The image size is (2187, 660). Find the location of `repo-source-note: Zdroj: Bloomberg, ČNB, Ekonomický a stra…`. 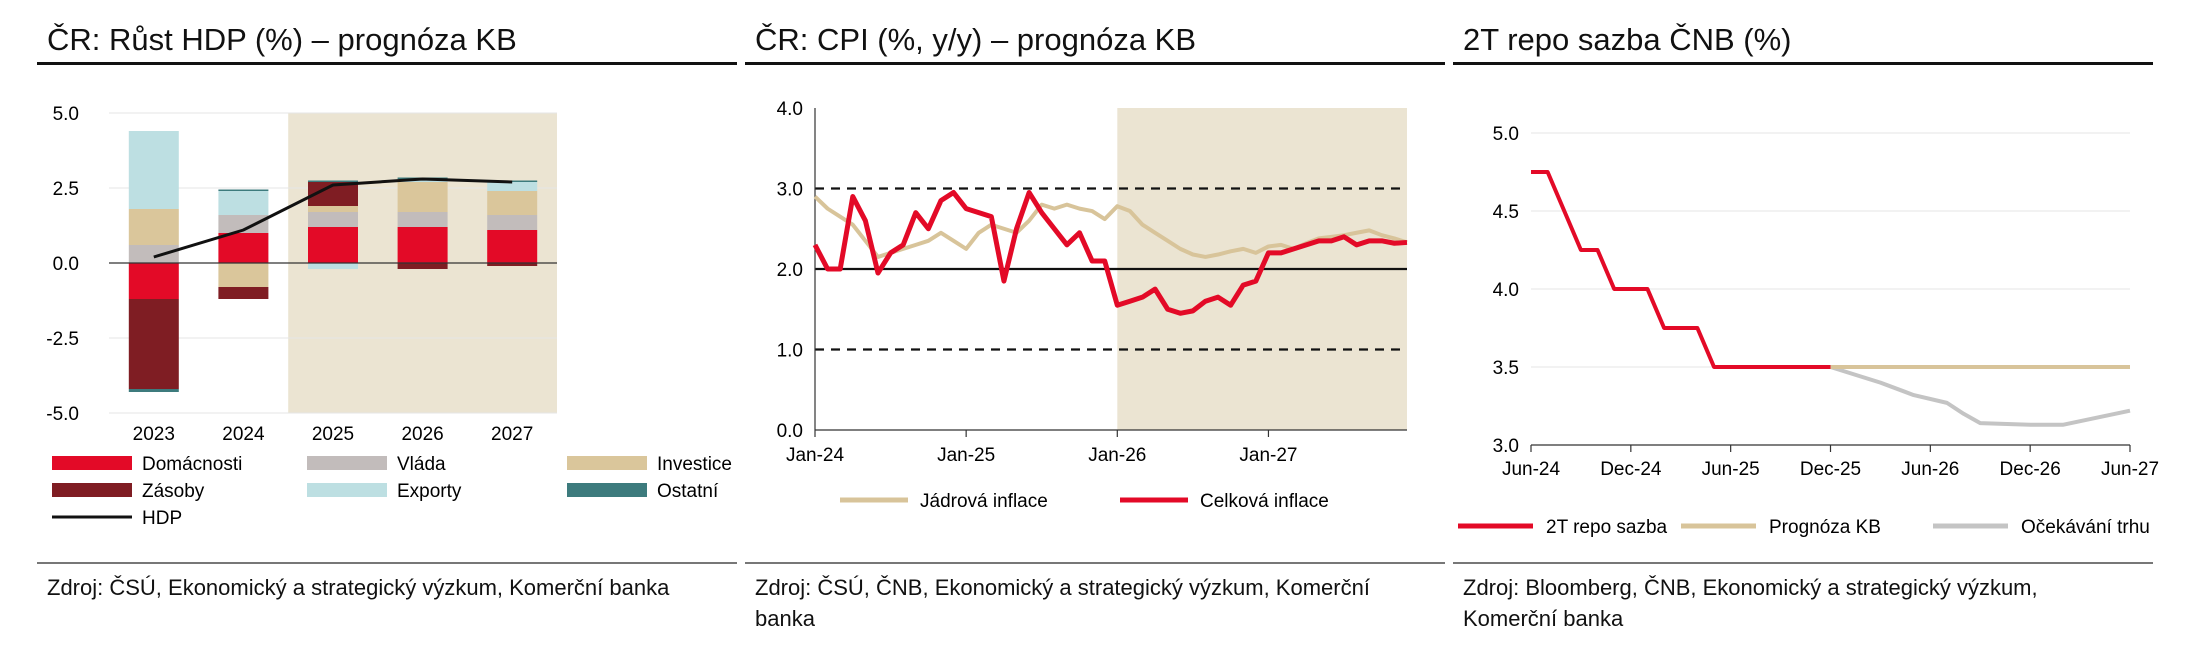

repo-source-note: Zdroj: Bloomberg, ČNB, Ekonomický a stra… is located at coordinates (1750, 603).